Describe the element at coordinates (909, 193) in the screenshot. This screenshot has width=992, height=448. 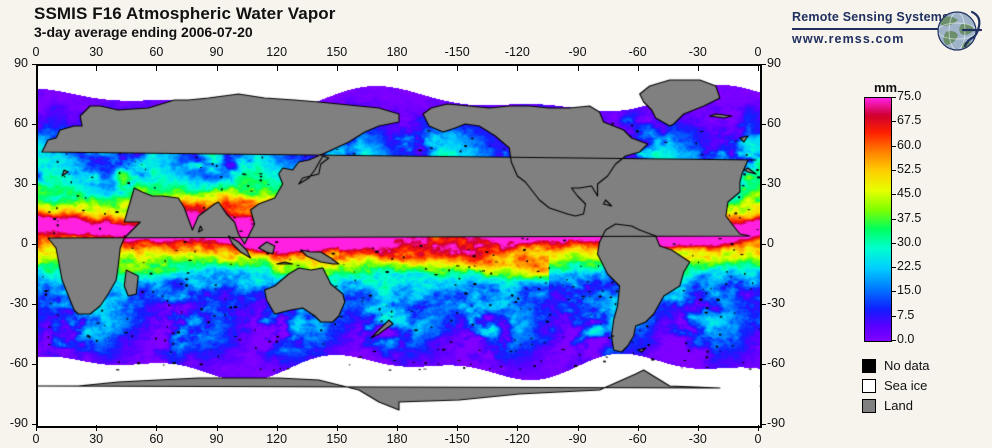
I see `colorbar-tick-label: 45.0` at that location.